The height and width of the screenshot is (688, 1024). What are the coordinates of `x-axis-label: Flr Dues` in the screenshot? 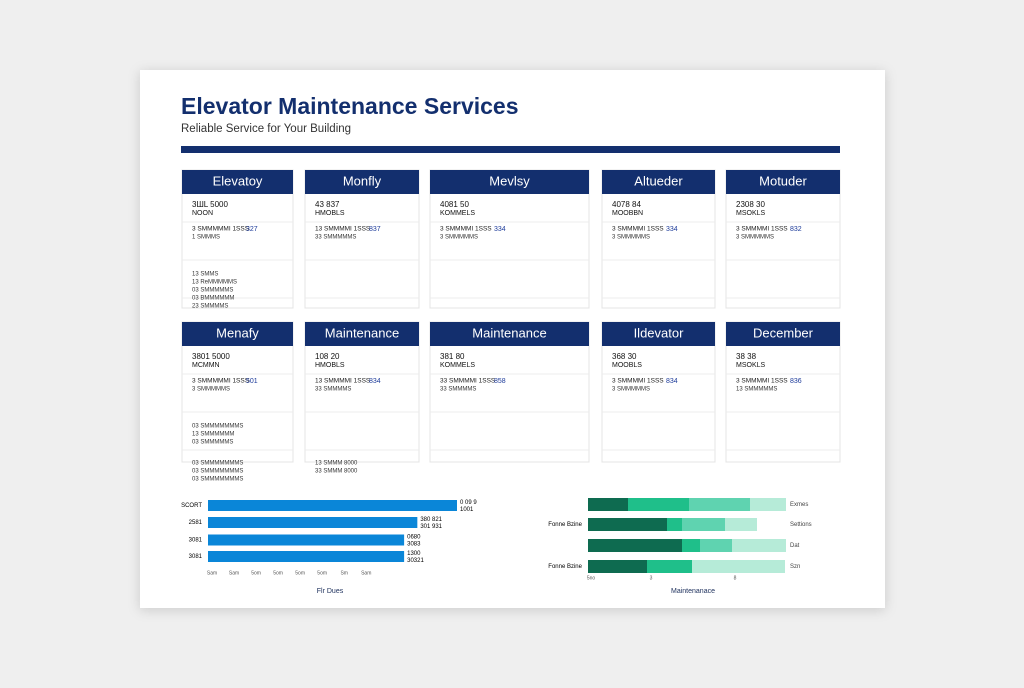 It's located at (330, 591).